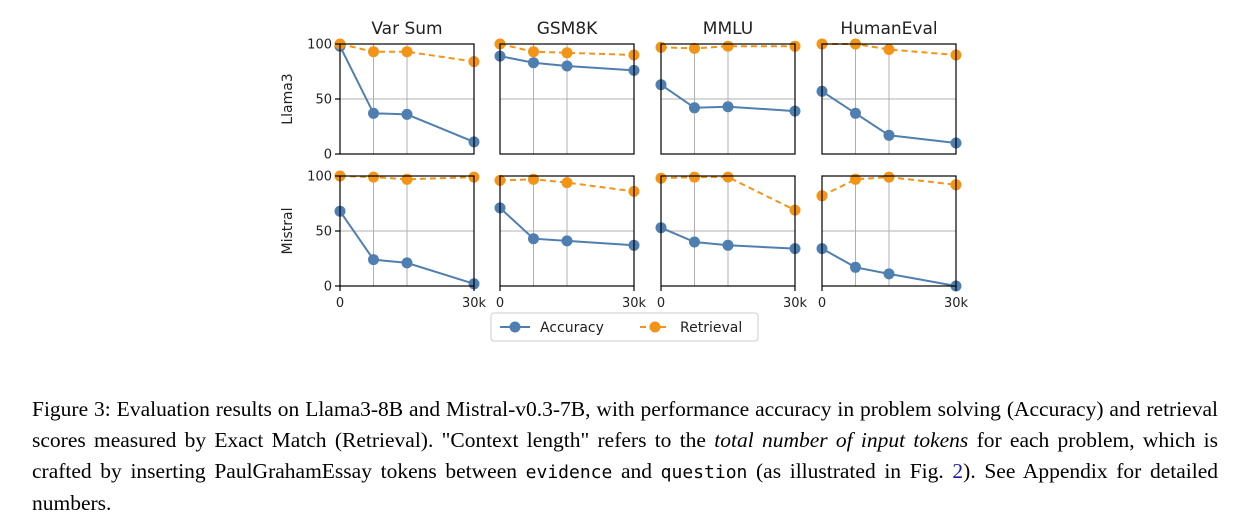 The height and width of the screenshot is (519, 1250). I want to click on panel-mistral-humaneval: 0 30k, so click(892, 241).